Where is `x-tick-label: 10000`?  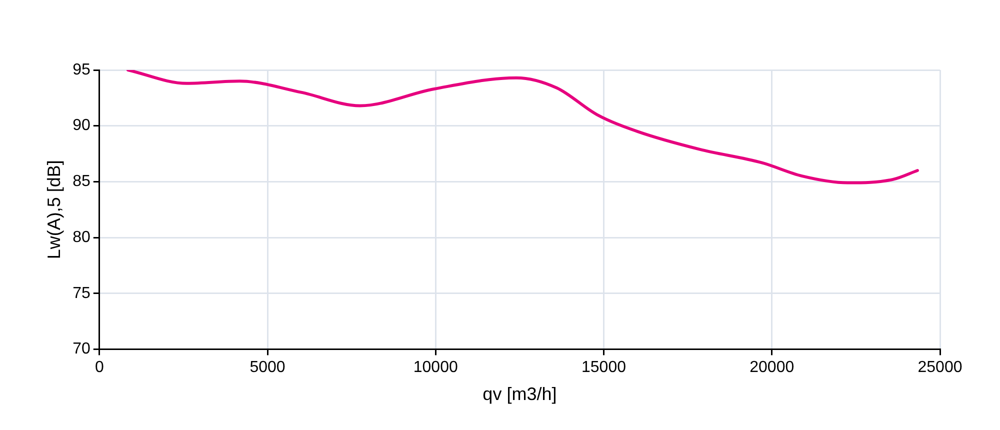
x-tick-label: 10000 is located at coordinates (435, 367).